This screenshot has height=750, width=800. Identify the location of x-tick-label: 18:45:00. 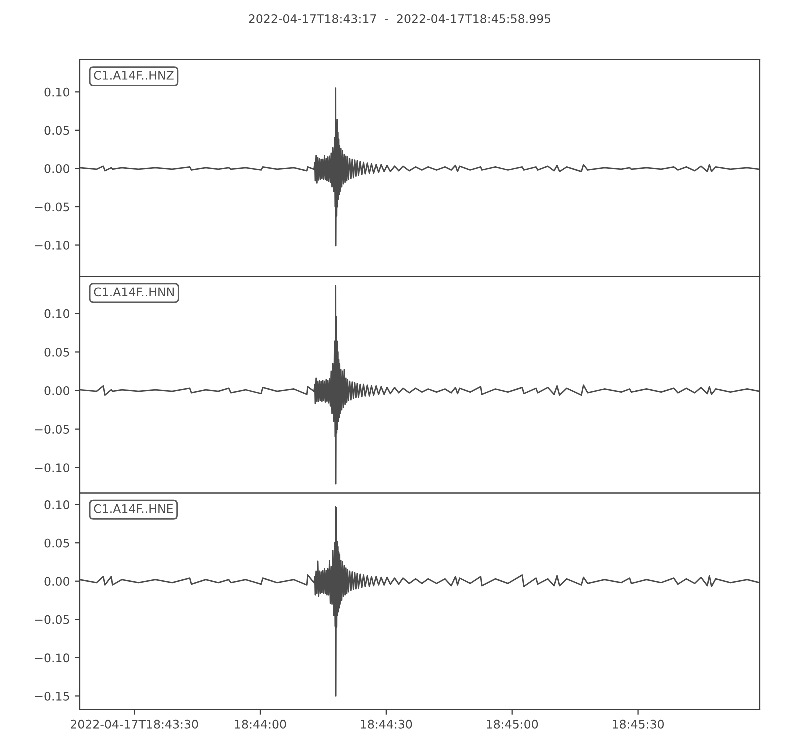
(512, 724).